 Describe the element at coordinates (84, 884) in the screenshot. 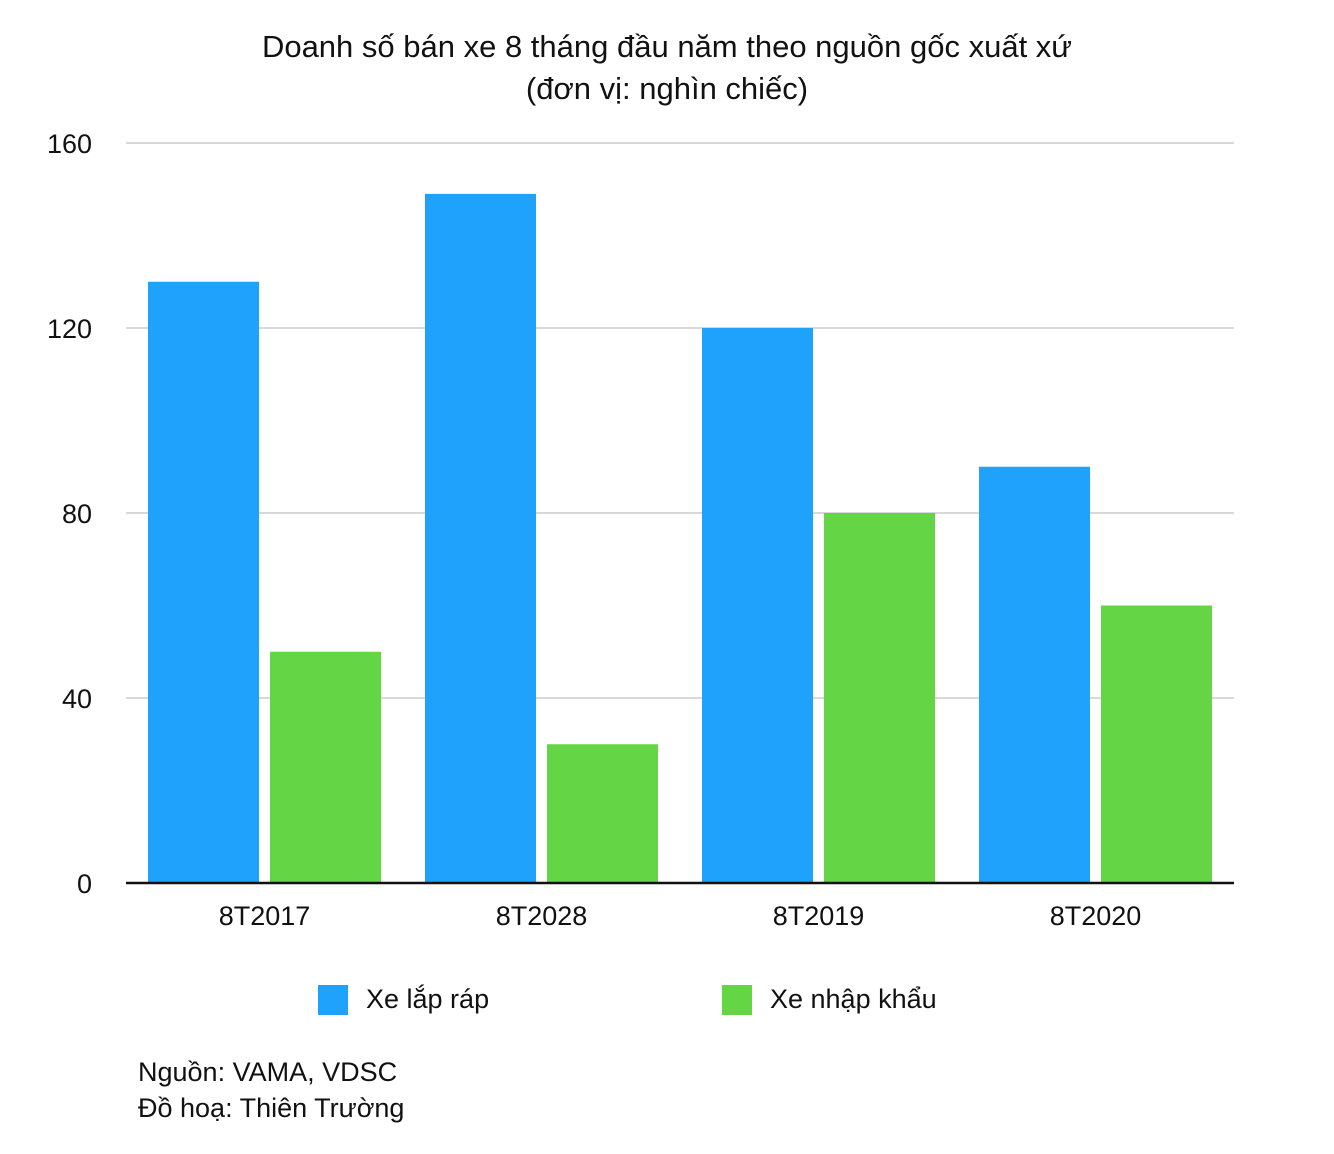

I see `y-tick-label: 0` at that location.